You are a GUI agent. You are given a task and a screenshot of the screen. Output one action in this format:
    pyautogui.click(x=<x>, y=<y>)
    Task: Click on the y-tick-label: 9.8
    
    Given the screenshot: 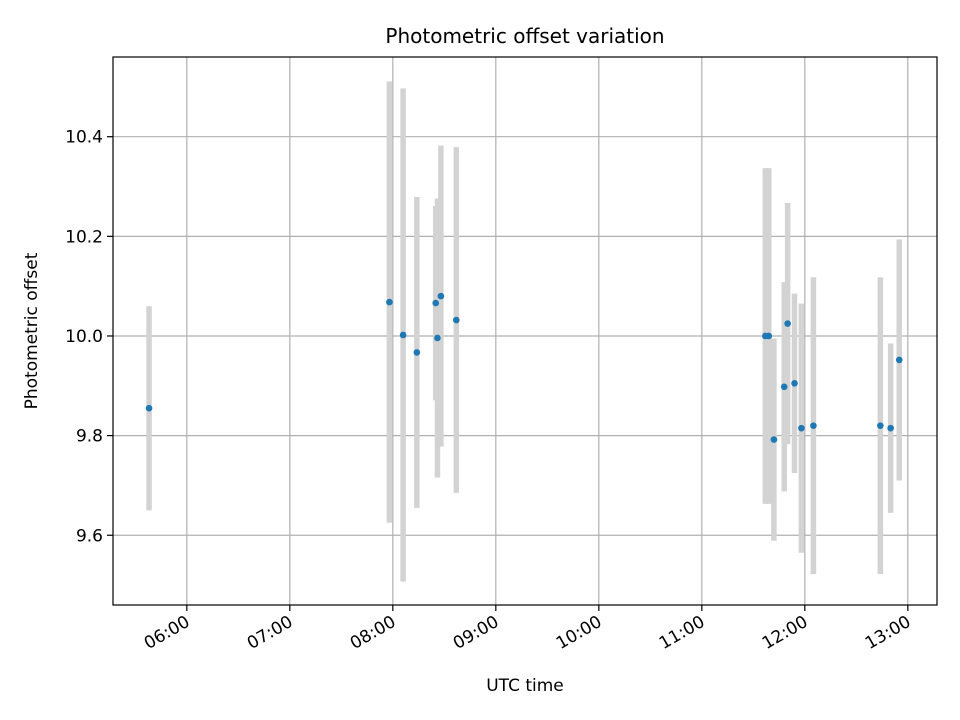 What is the action you would take?
    pyautogui.click(x=89, y=437)
    